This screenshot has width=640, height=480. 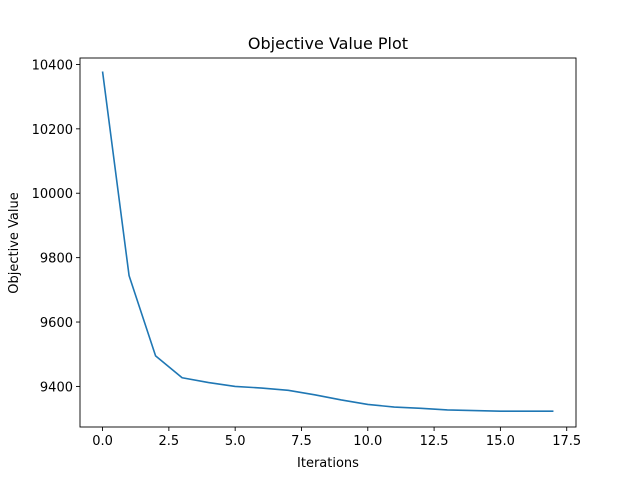 I want to click on y-tick-label: 10400, so click(x=52, y=65).